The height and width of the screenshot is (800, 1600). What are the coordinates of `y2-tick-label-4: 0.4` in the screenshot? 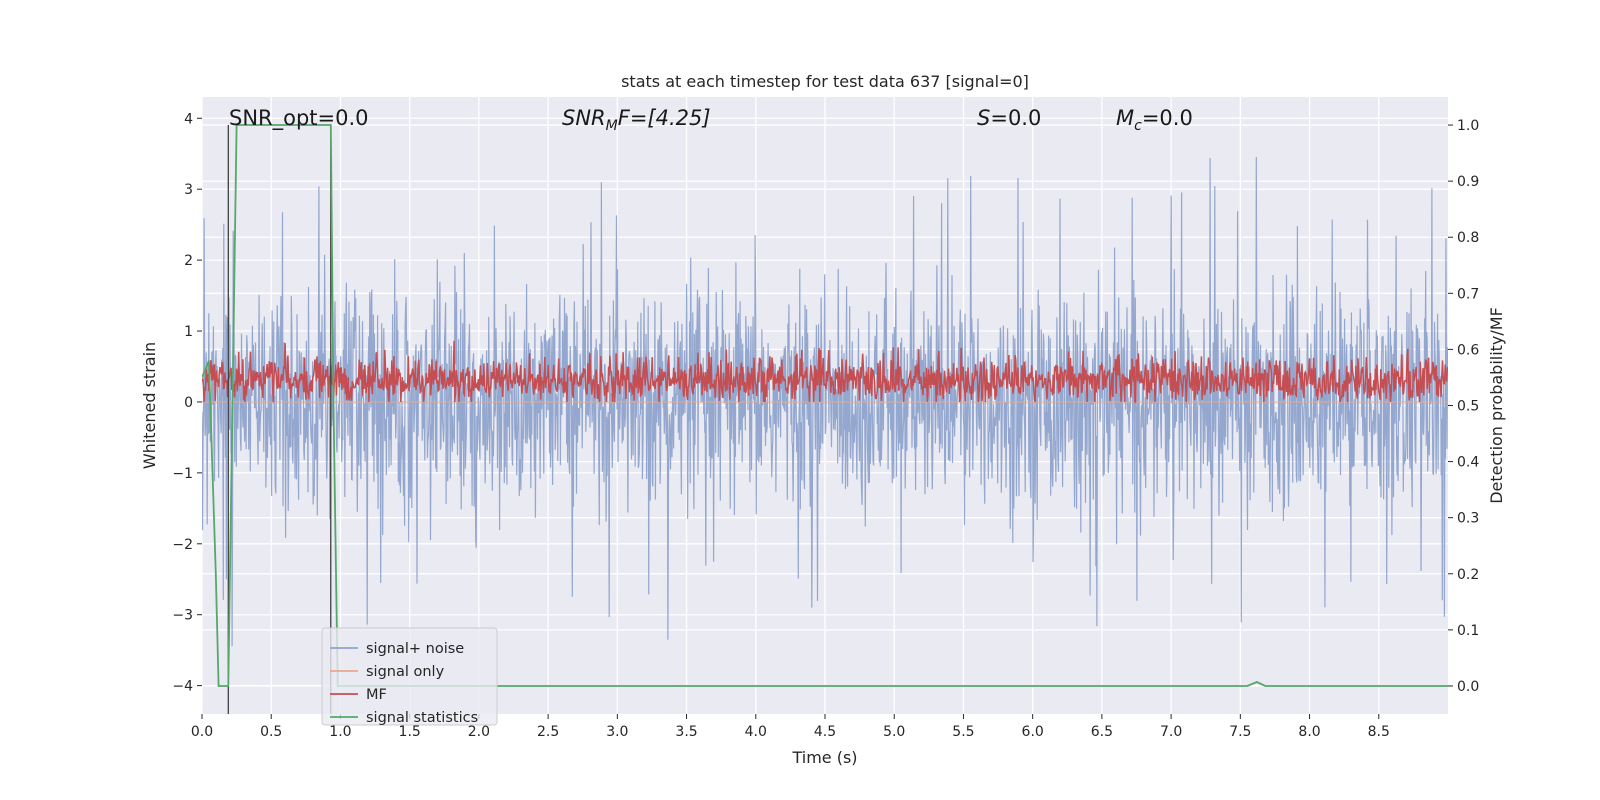 It's located at (1468, 463).